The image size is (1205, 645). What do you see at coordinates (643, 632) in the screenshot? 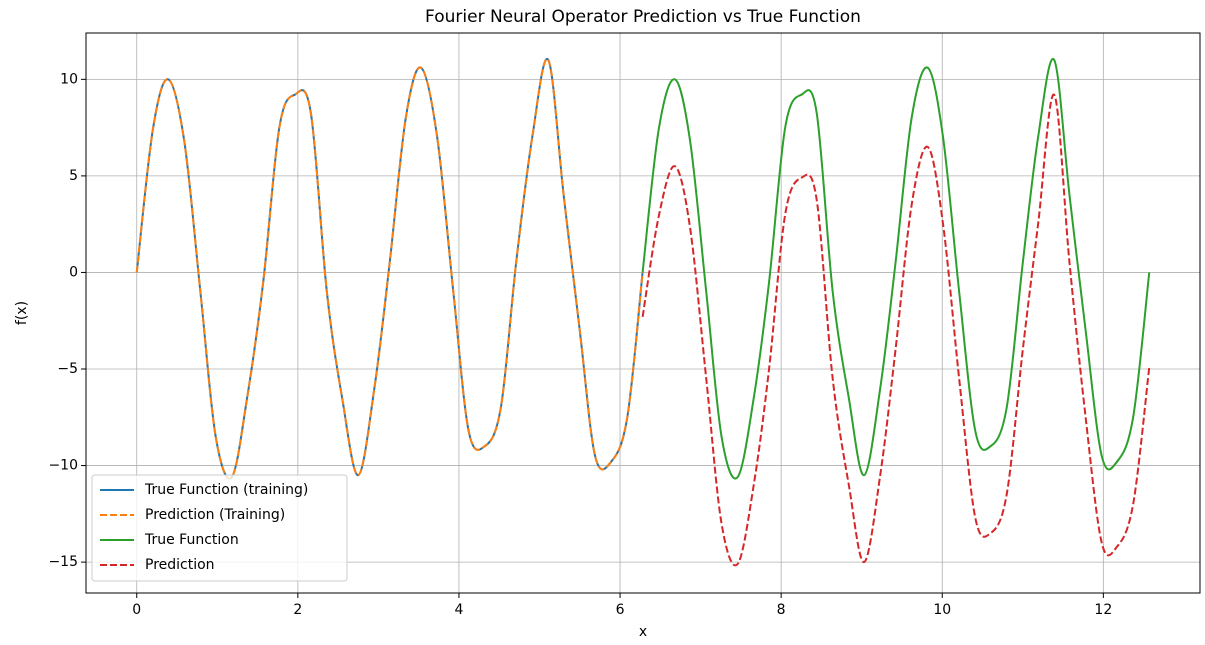
I see `x-axis-label: x` at bounding box center [643, 632].